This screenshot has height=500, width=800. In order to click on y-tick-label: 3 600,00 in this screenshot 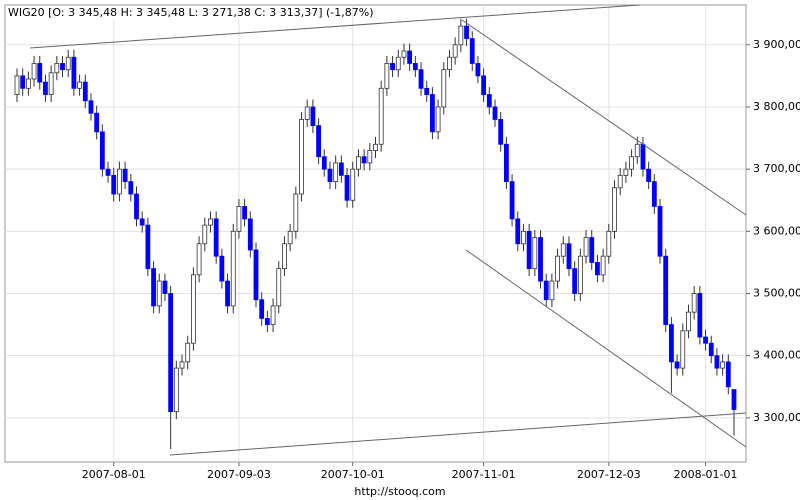, I will do `click(776, 230)`.